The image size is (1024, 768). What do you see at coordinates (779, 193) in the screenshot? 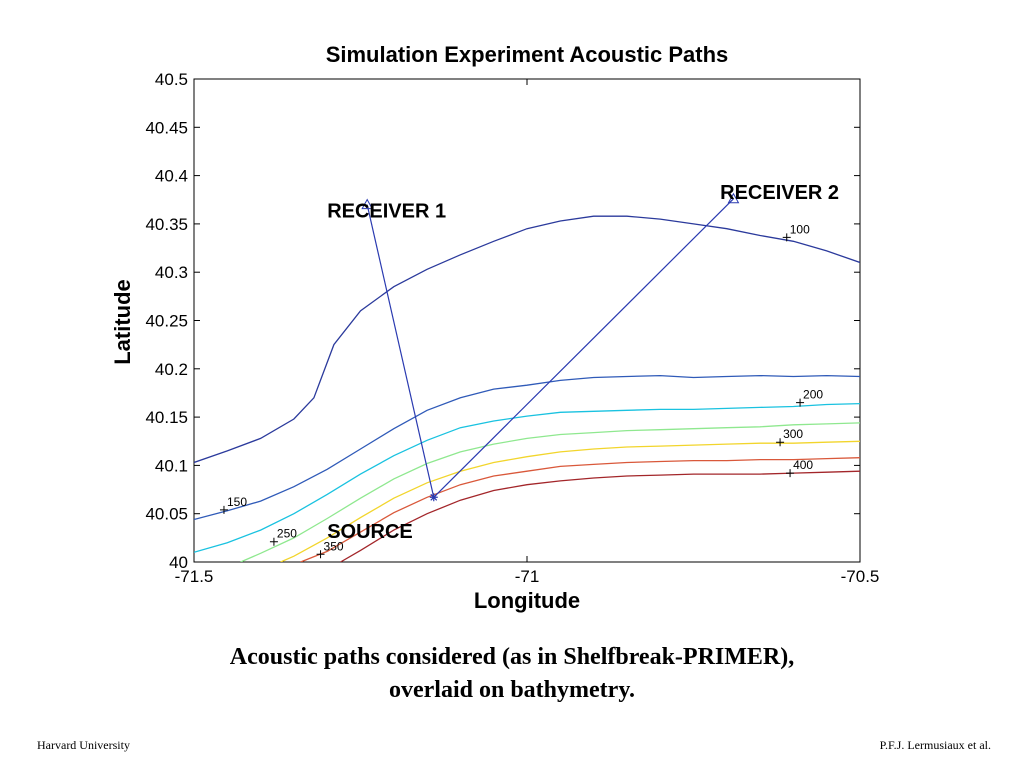
I see `receiver-2-label: RECEIVER 2` at bounding box center [779, 193].